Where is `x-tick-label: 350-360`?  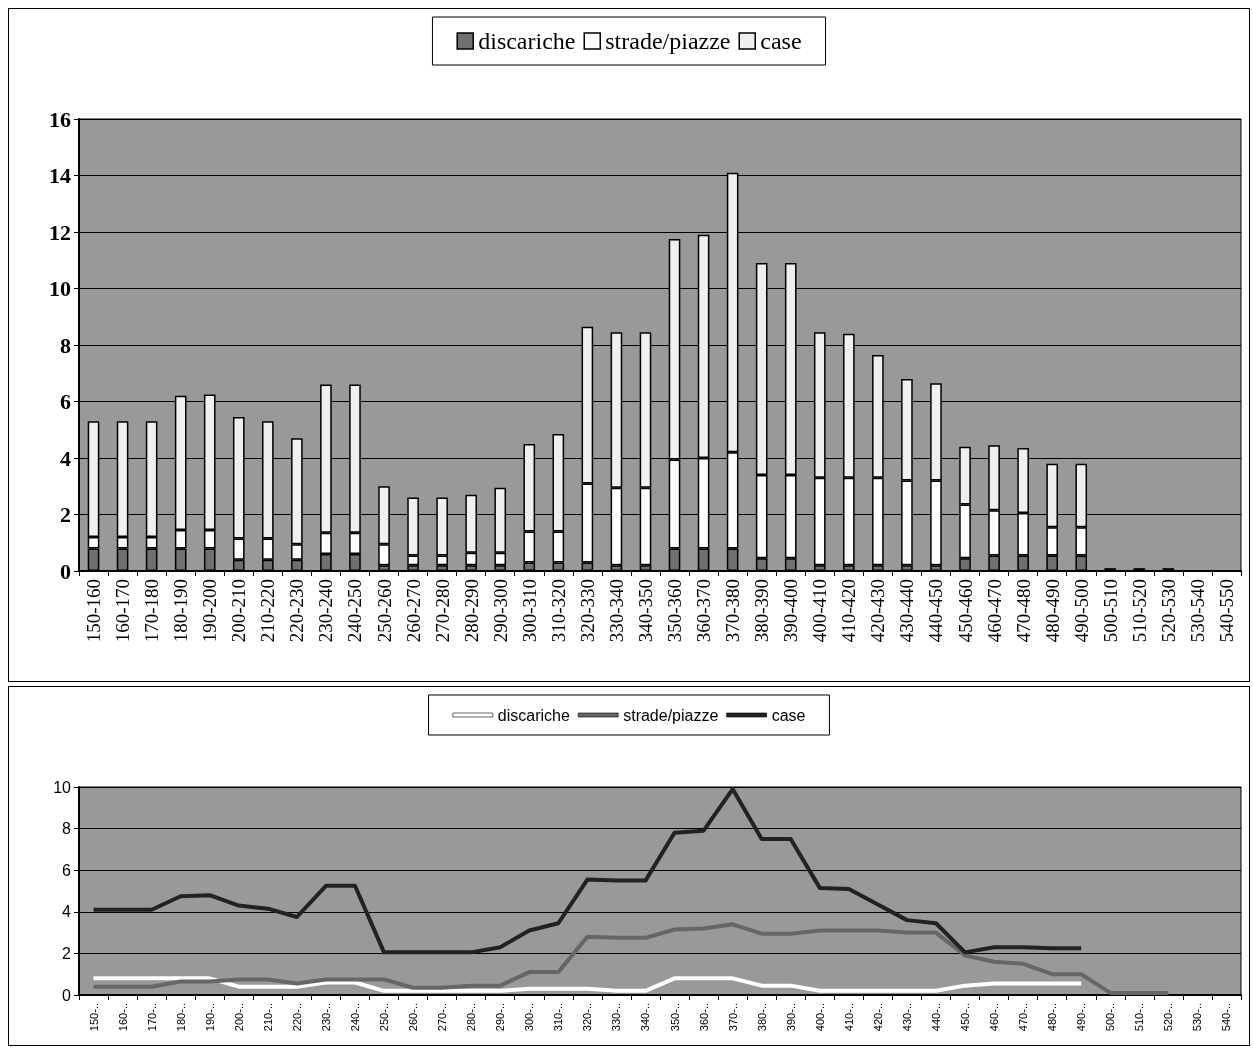
x-tick-label: 350-360 is located at coordinates (675, 611).